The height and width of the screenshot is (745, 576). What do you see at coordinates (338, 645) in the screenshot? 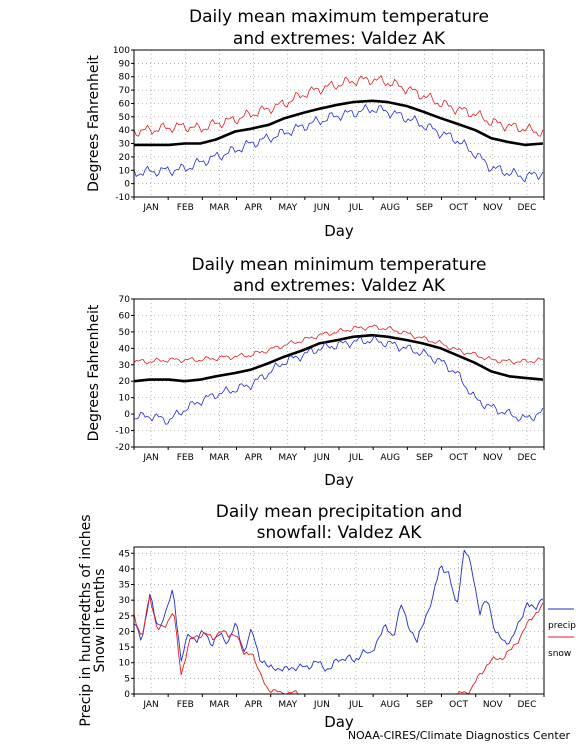
I see `snow-line` at bounding box center [338, 645].